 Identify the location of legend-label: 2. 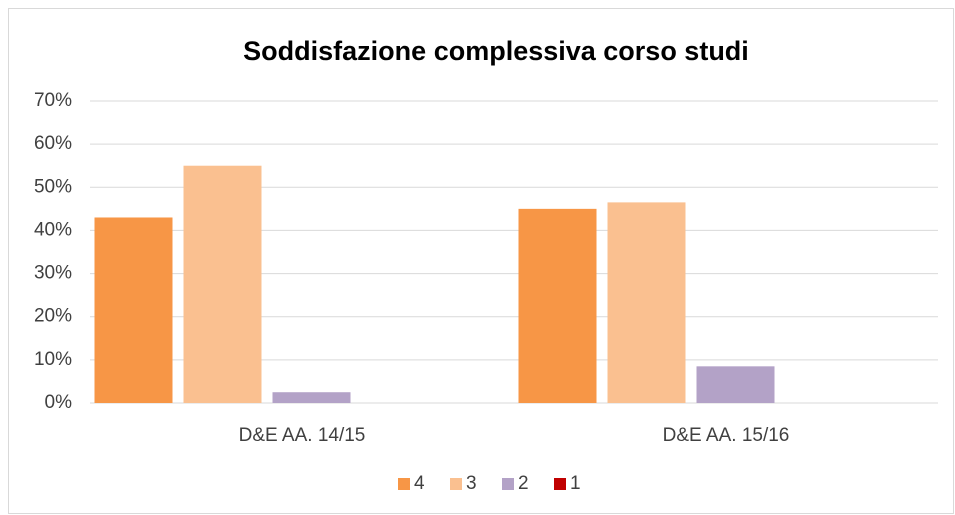
(523, 483).